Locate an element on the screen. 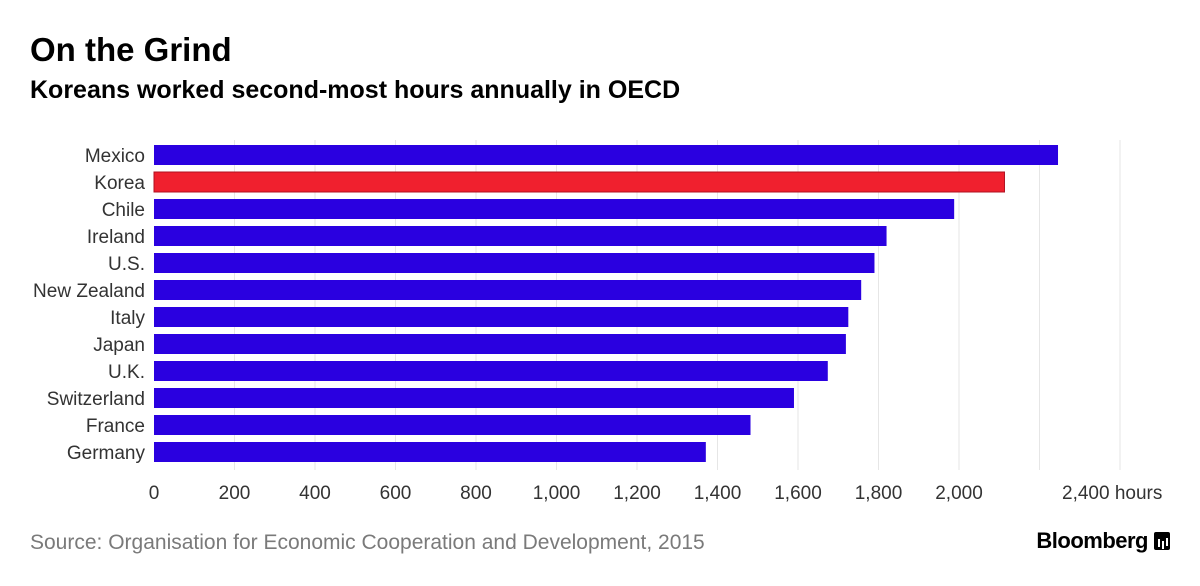 Image resolution: width=1200 pixels, height=586 pixels. bar-mexico is located at coordinates (606, 155).